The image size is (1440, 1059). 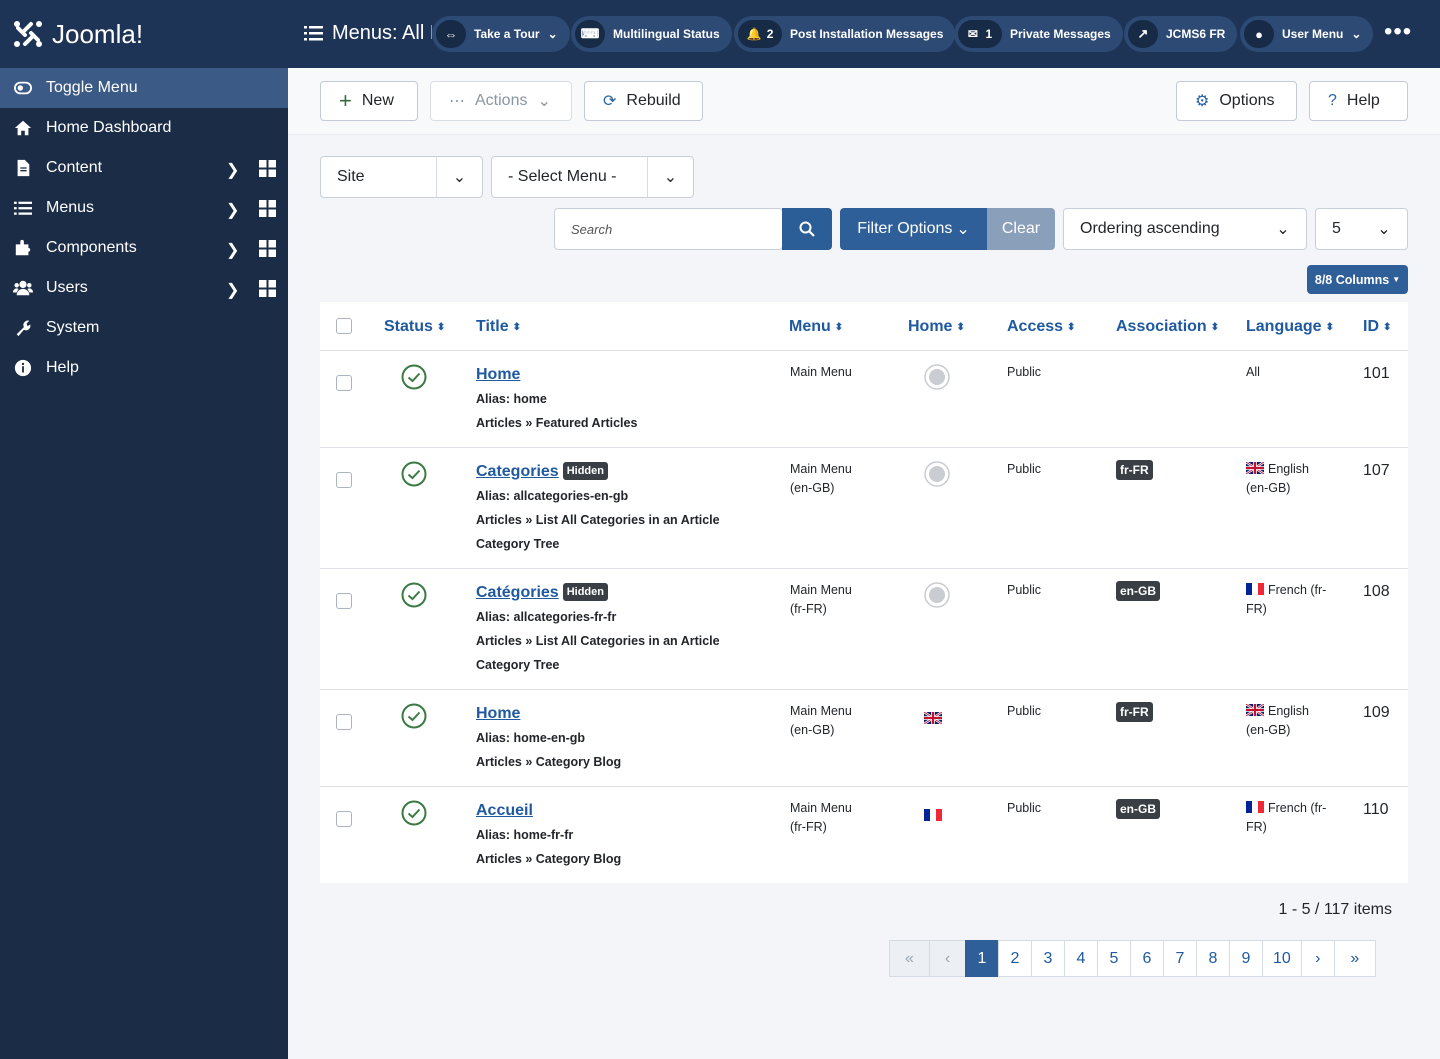 What do you see at coordinates (414, 327) in the screenshot?
I see `column-header: Status ⬍` at bounding box center [414, 327].